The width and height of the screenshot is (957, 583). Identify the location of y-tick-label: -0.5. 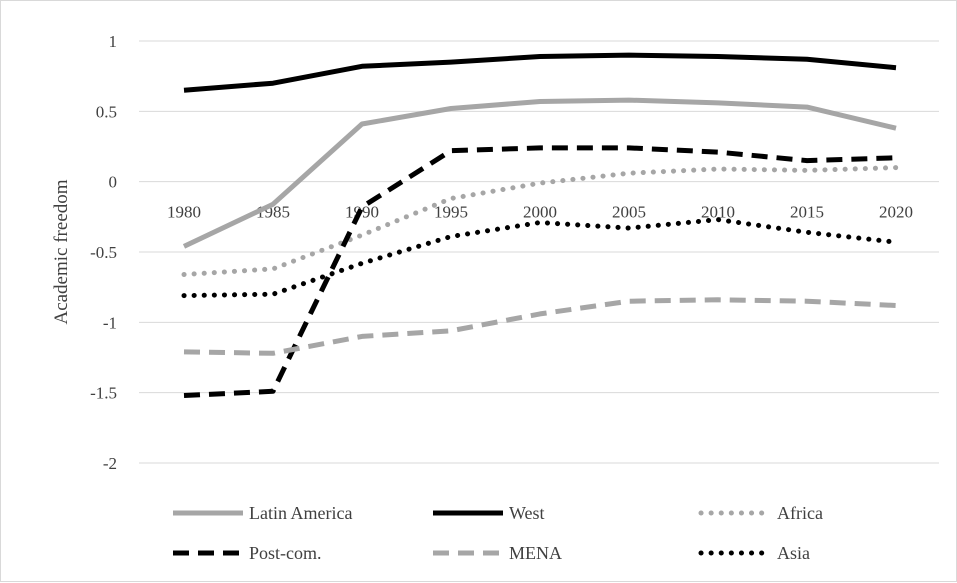
(103, 252).